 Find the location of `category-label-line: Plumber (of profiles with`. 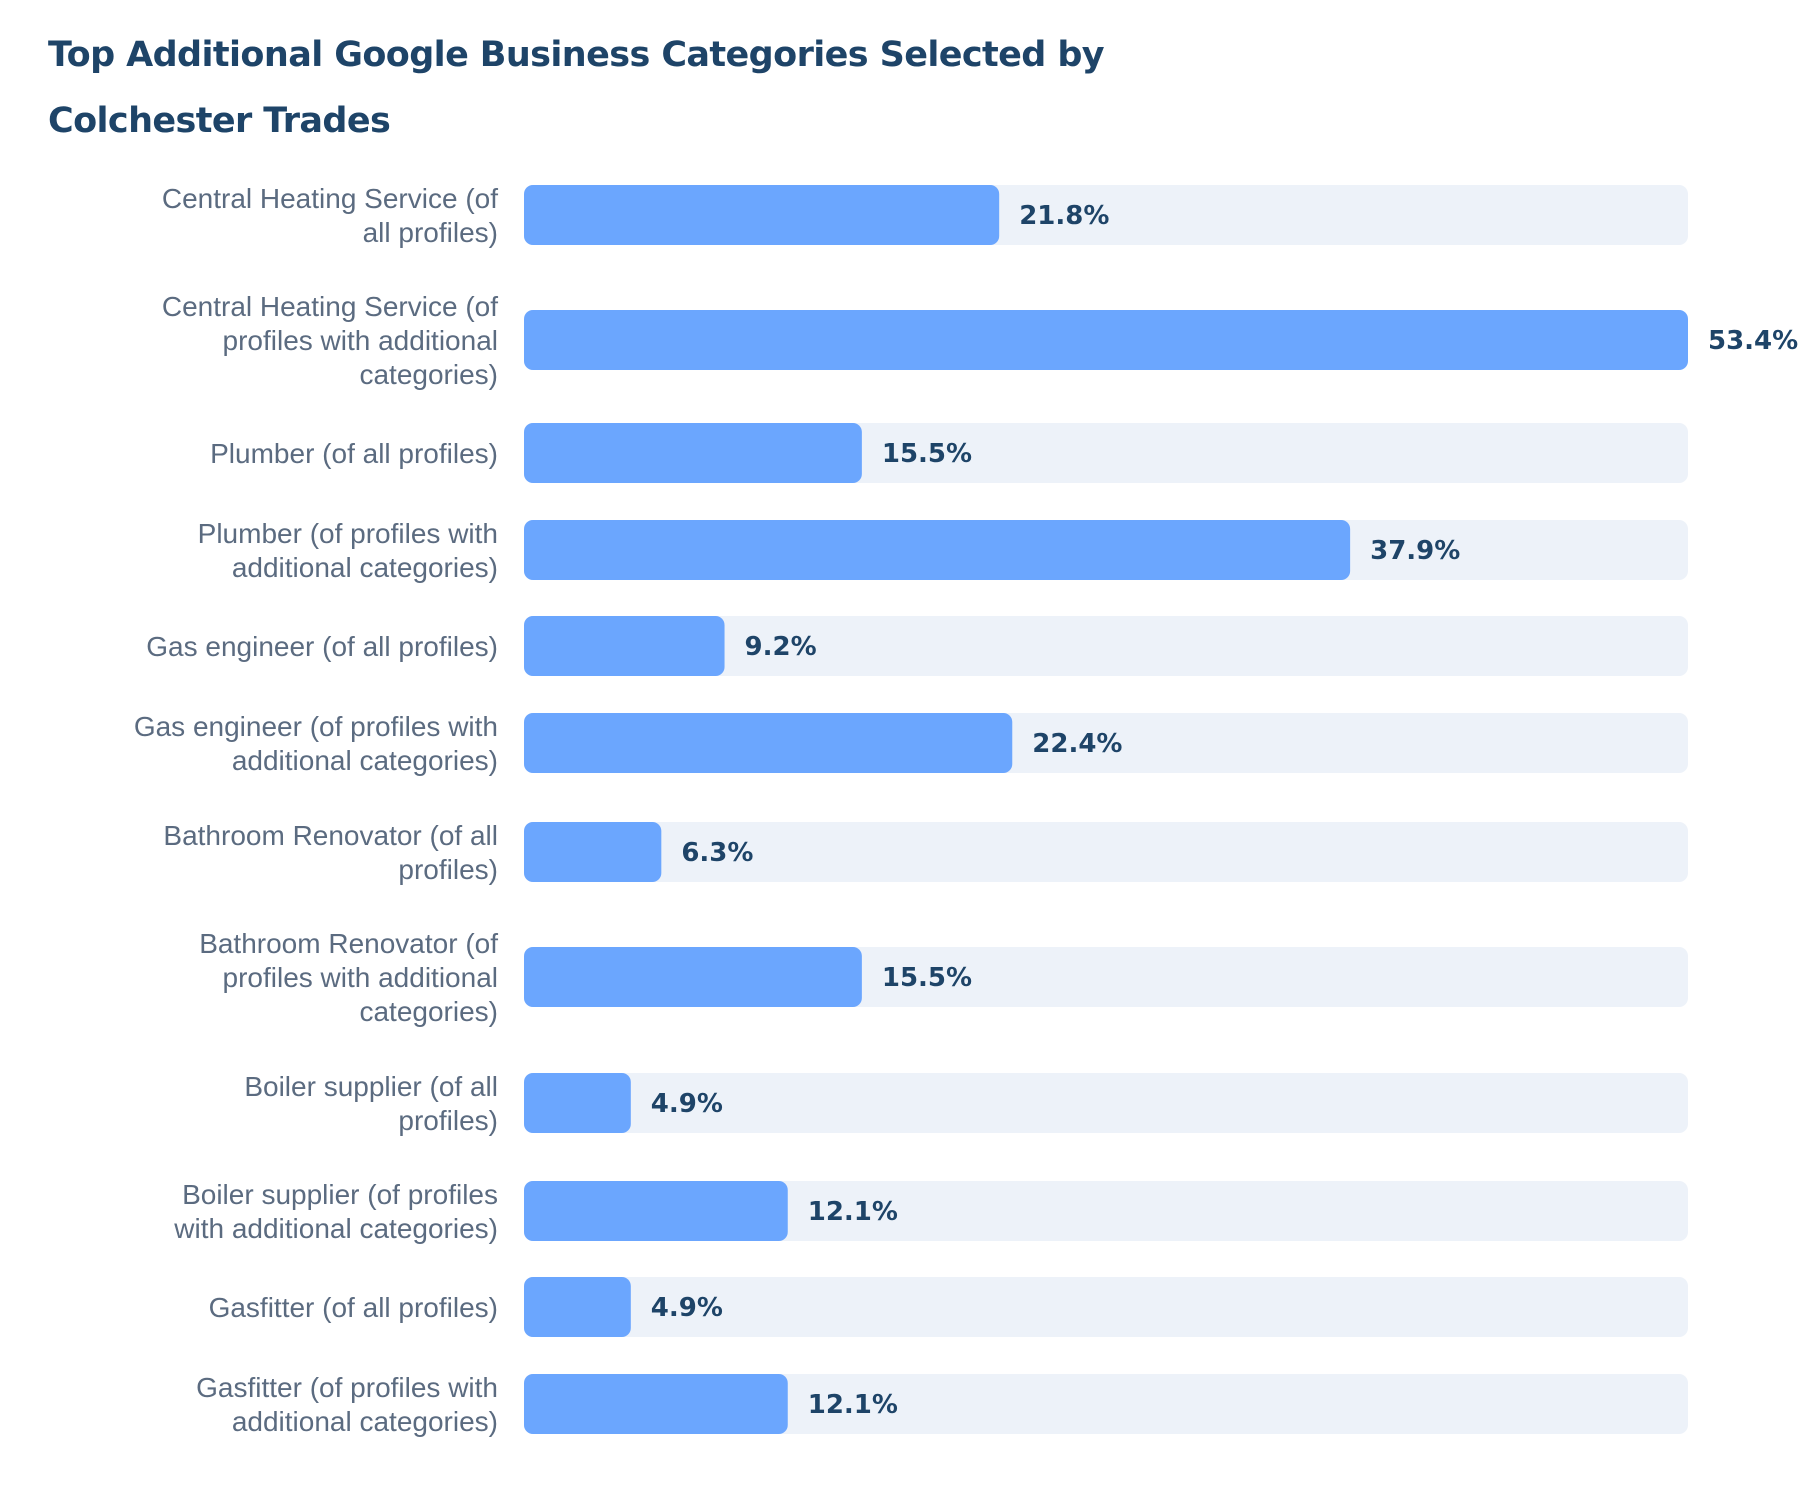

category-label-line: Plumber (of profiles with is located at coordinates (348, 533).